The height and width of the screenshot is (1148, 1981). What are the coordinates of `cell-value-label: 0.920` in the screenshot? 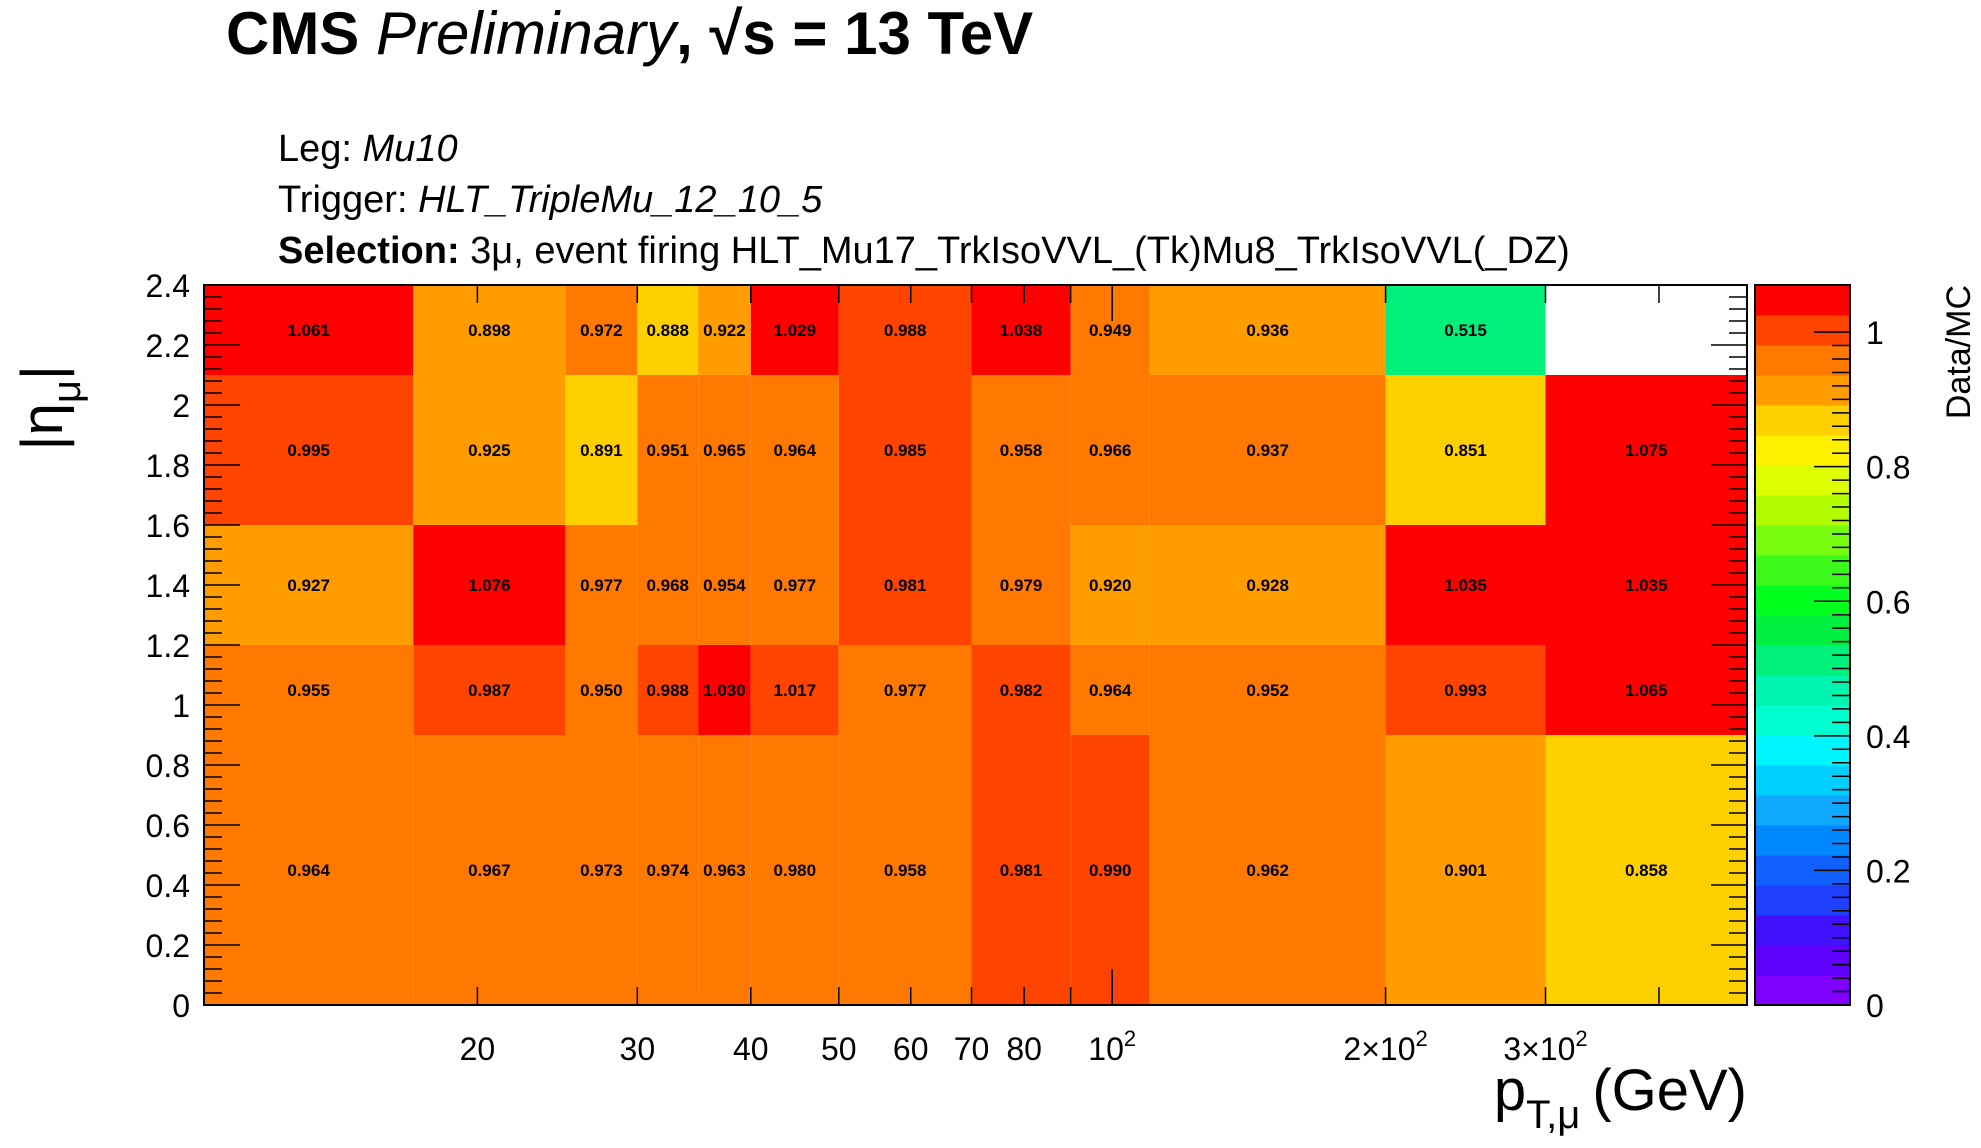 It's located at (1110, 585).